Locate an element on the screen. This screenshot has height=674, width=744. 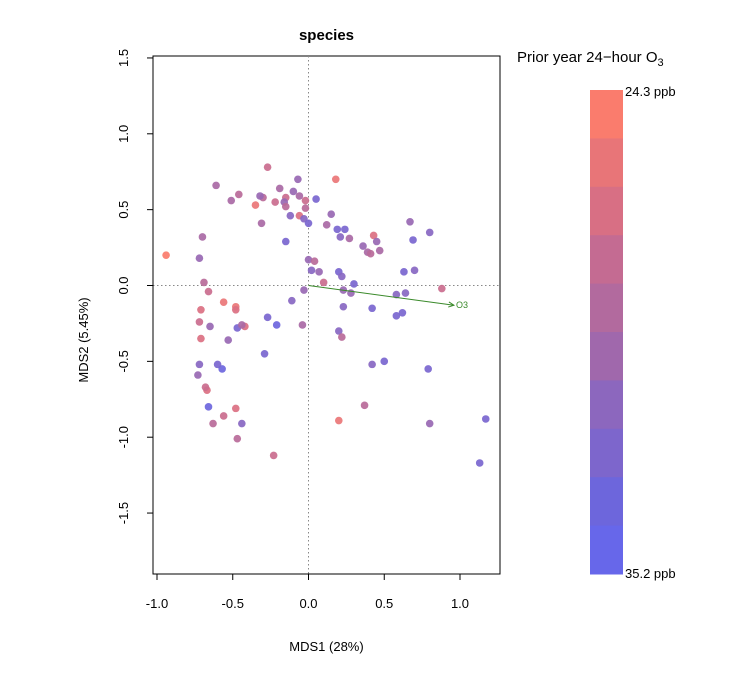
chart-title: species is located at coordinates (326, 35).